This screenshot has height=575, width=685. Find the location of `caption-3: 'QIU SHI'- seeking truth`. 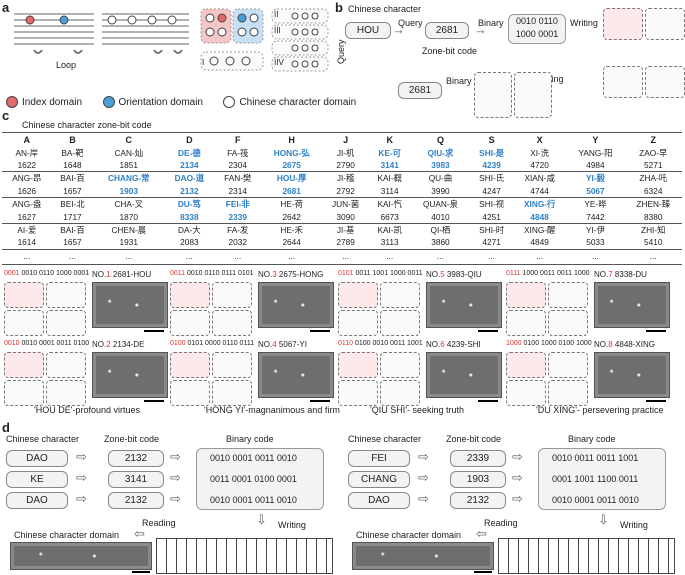

caption-3: 'QIU SHI'- seeking truth is located at coordinates (417, 410).